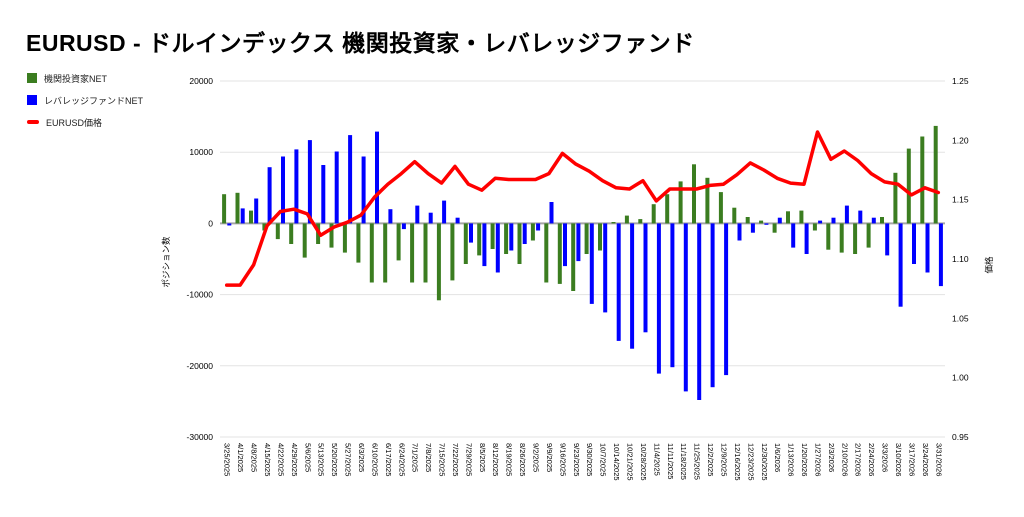 This screenshot has width=1024, height=517. What do you see at coordinates (360, 43) in the screenshot?
I see `page-title: EURUSD - ドルインデックス 機関投資家・レバレッジファンド` at bounding box center [360, 43].